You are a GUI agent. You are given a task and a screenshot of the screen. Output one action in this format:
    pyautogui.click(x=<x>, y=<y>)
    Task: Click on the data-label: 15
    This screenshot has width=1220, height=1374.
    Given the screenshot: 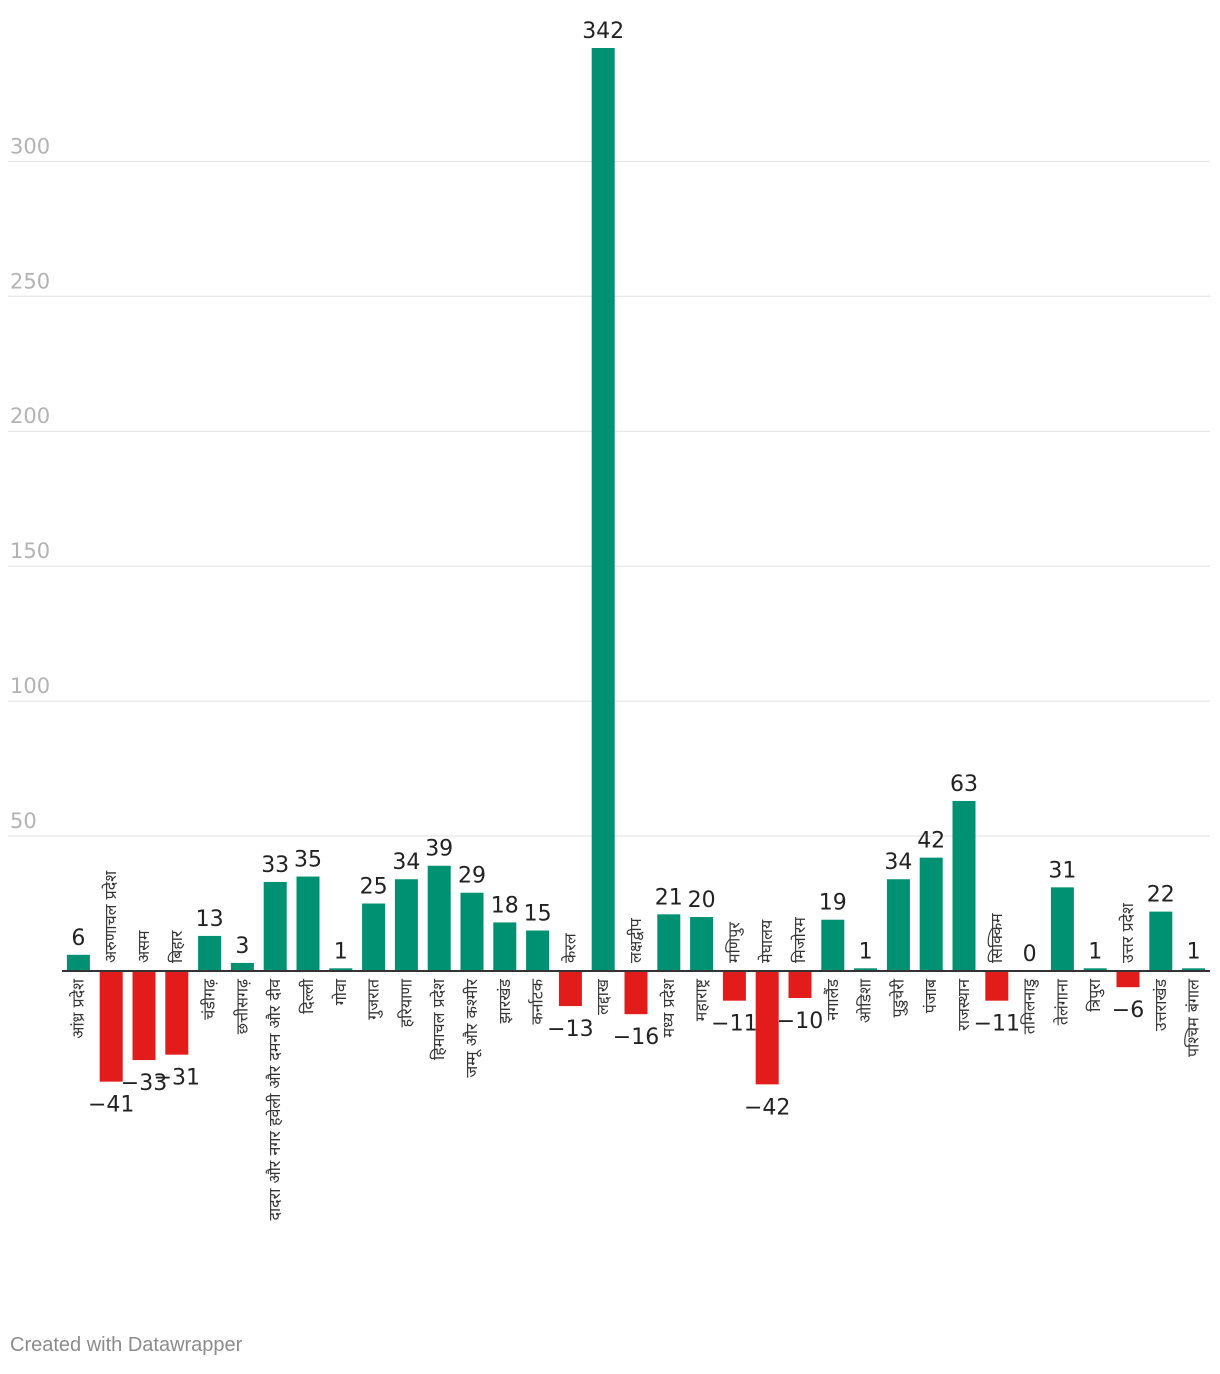 What is the action you would take?
    pyautogui.click(x=538, y=914)
    